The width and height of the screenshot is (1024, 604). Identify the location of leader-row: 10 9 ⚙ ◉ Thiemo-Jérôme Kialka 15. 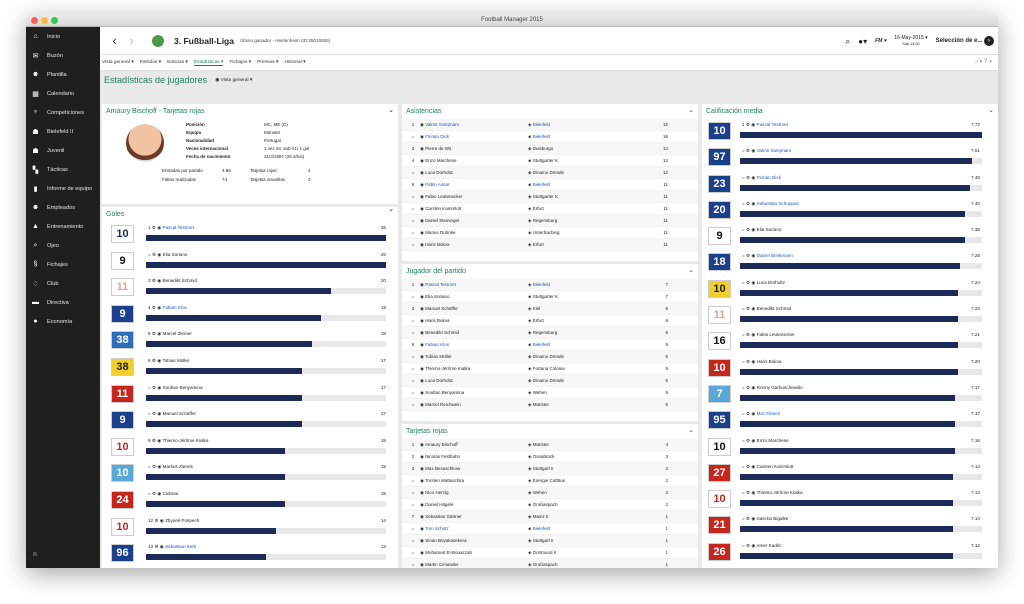
(250, 448).